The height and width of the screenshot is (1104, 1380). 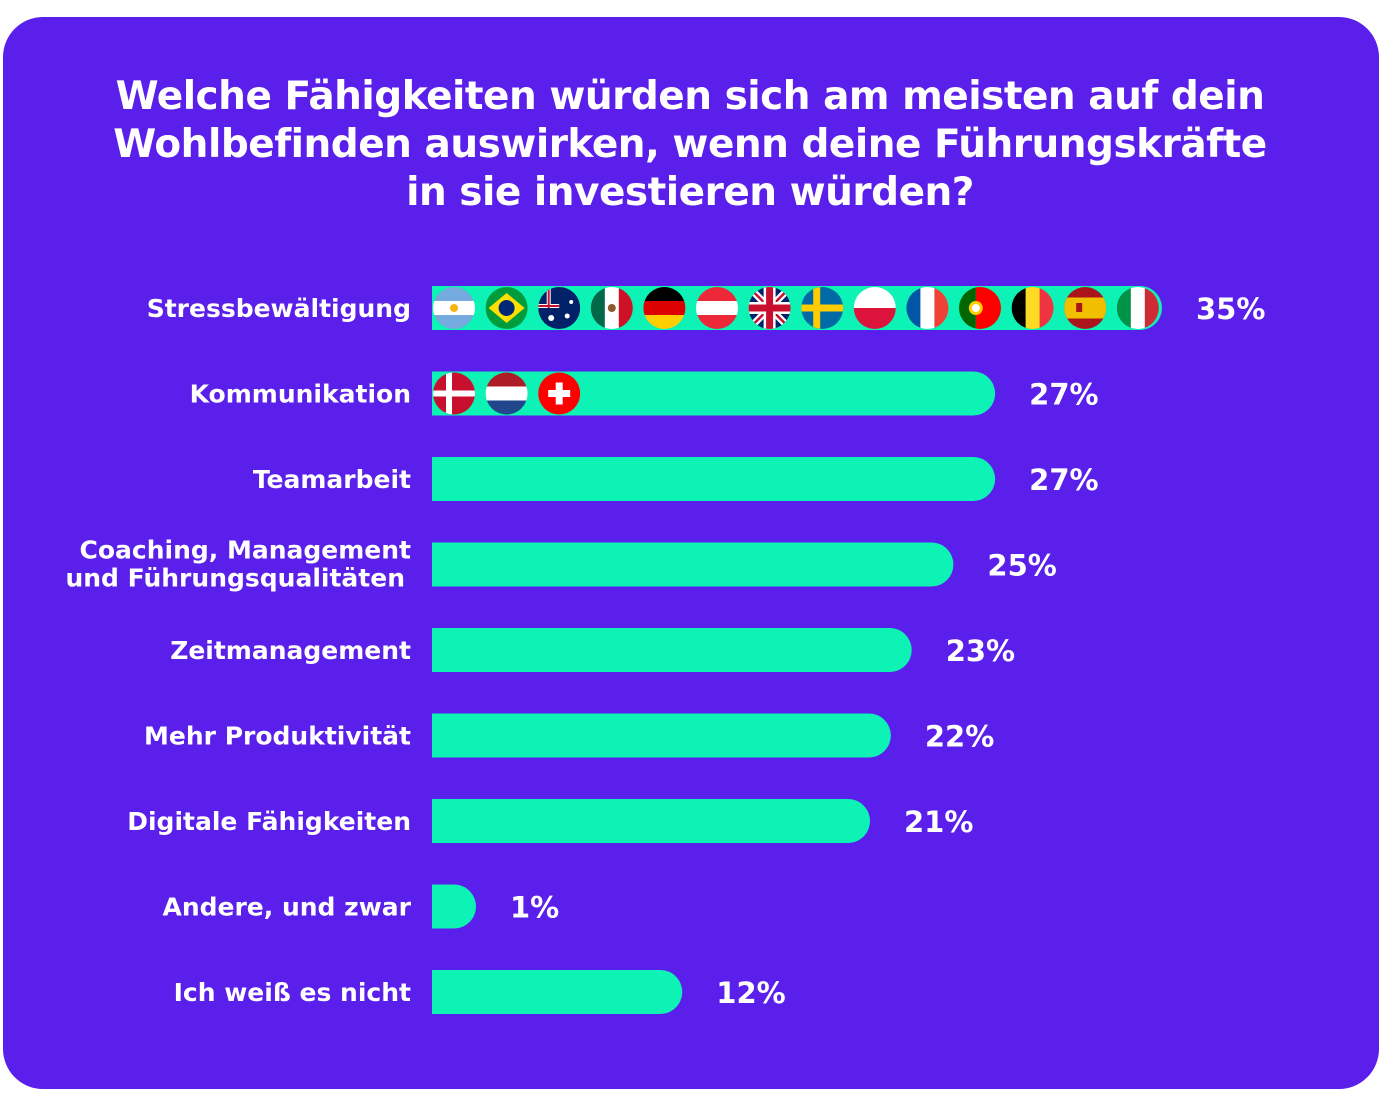 I want to click on category-label: Kommunikation, so click(x=300, y=394).